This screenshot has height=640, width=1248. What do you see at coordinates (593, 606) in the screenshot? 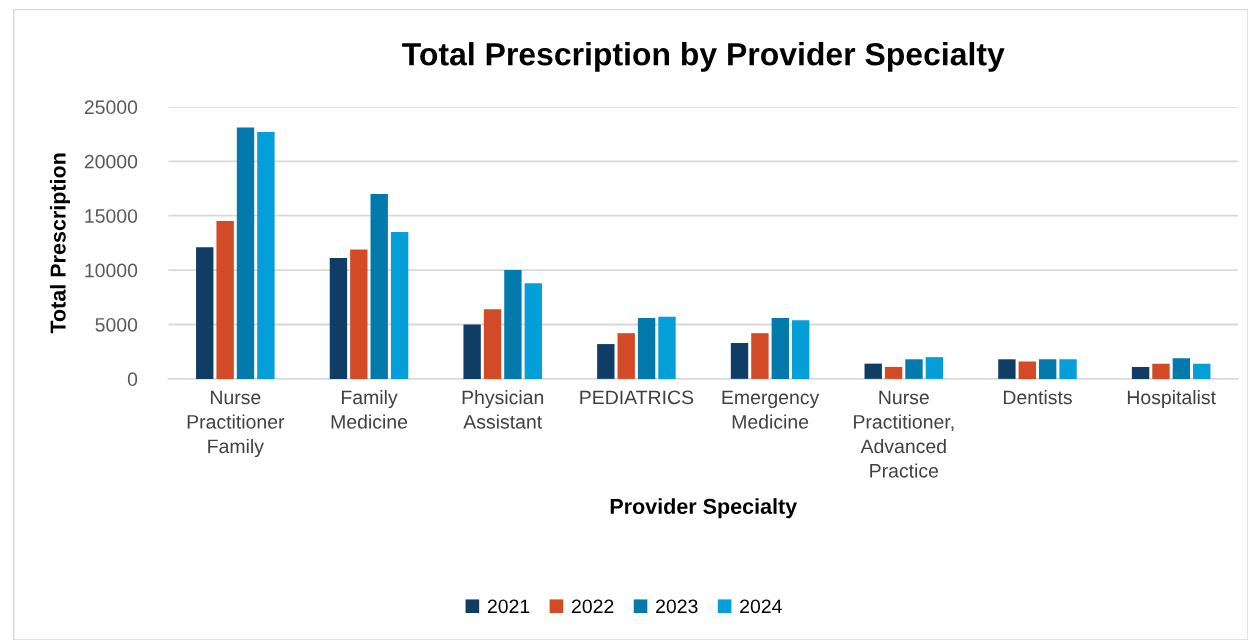
I see `legend-label: 2022` at bounding box center [593, 606].